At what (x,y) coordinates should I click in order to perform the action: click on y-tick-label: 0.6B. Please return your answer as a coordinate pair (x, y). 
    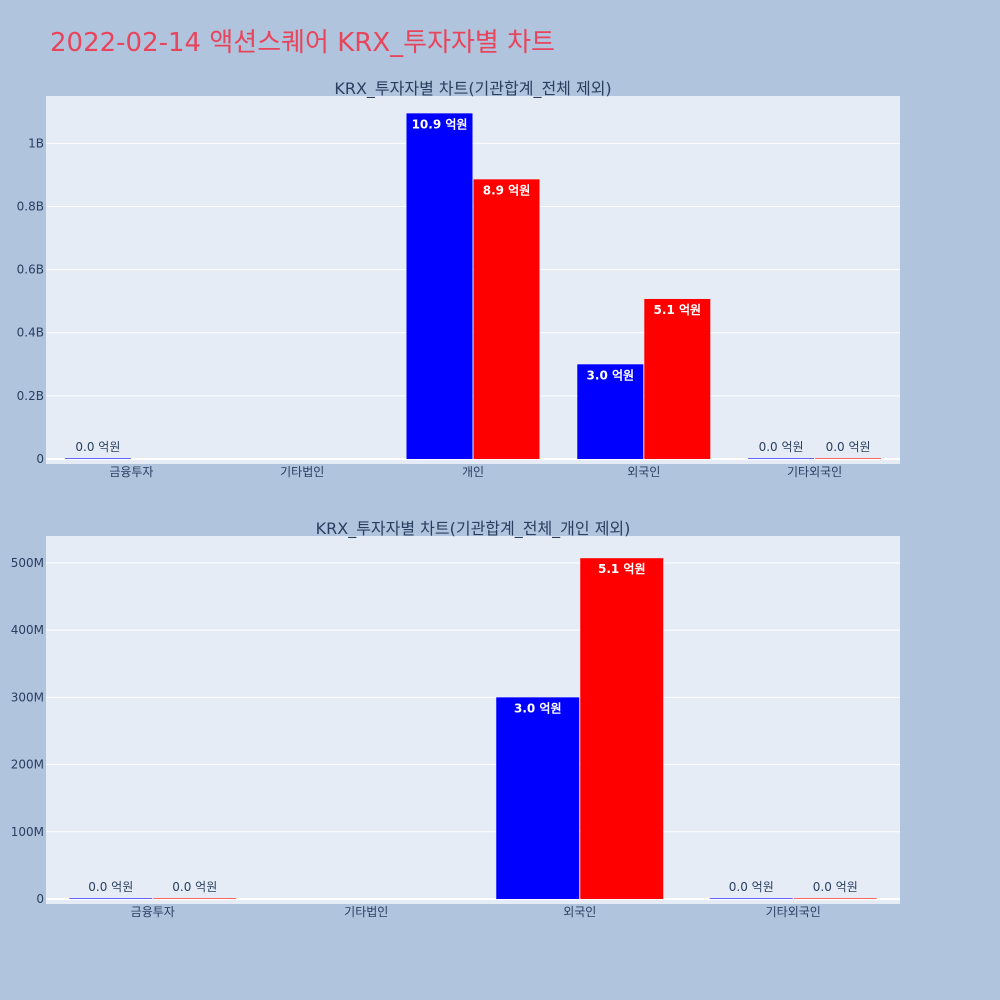
    Looking at the image, I should click on (30, 270).